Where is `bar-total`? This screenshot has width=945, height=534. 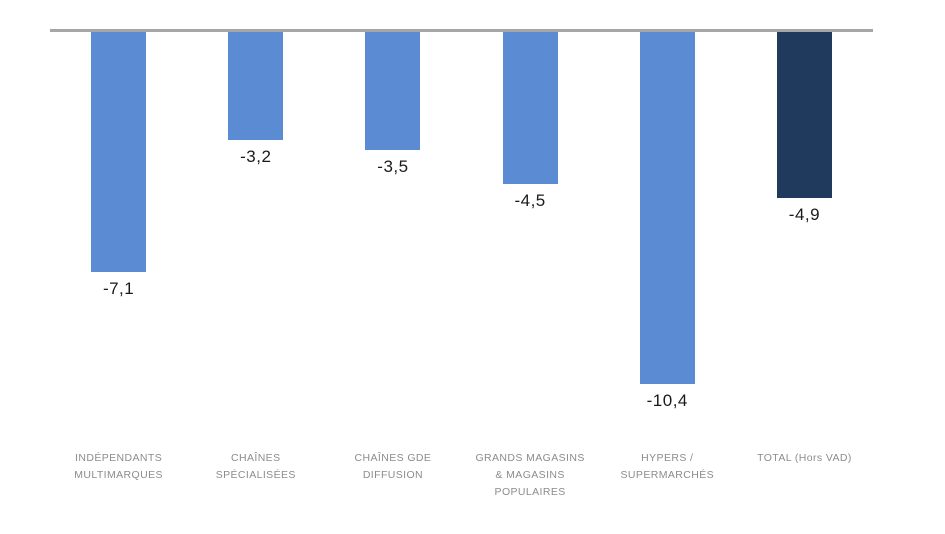 bar-total is located at coordinates (804, 115).